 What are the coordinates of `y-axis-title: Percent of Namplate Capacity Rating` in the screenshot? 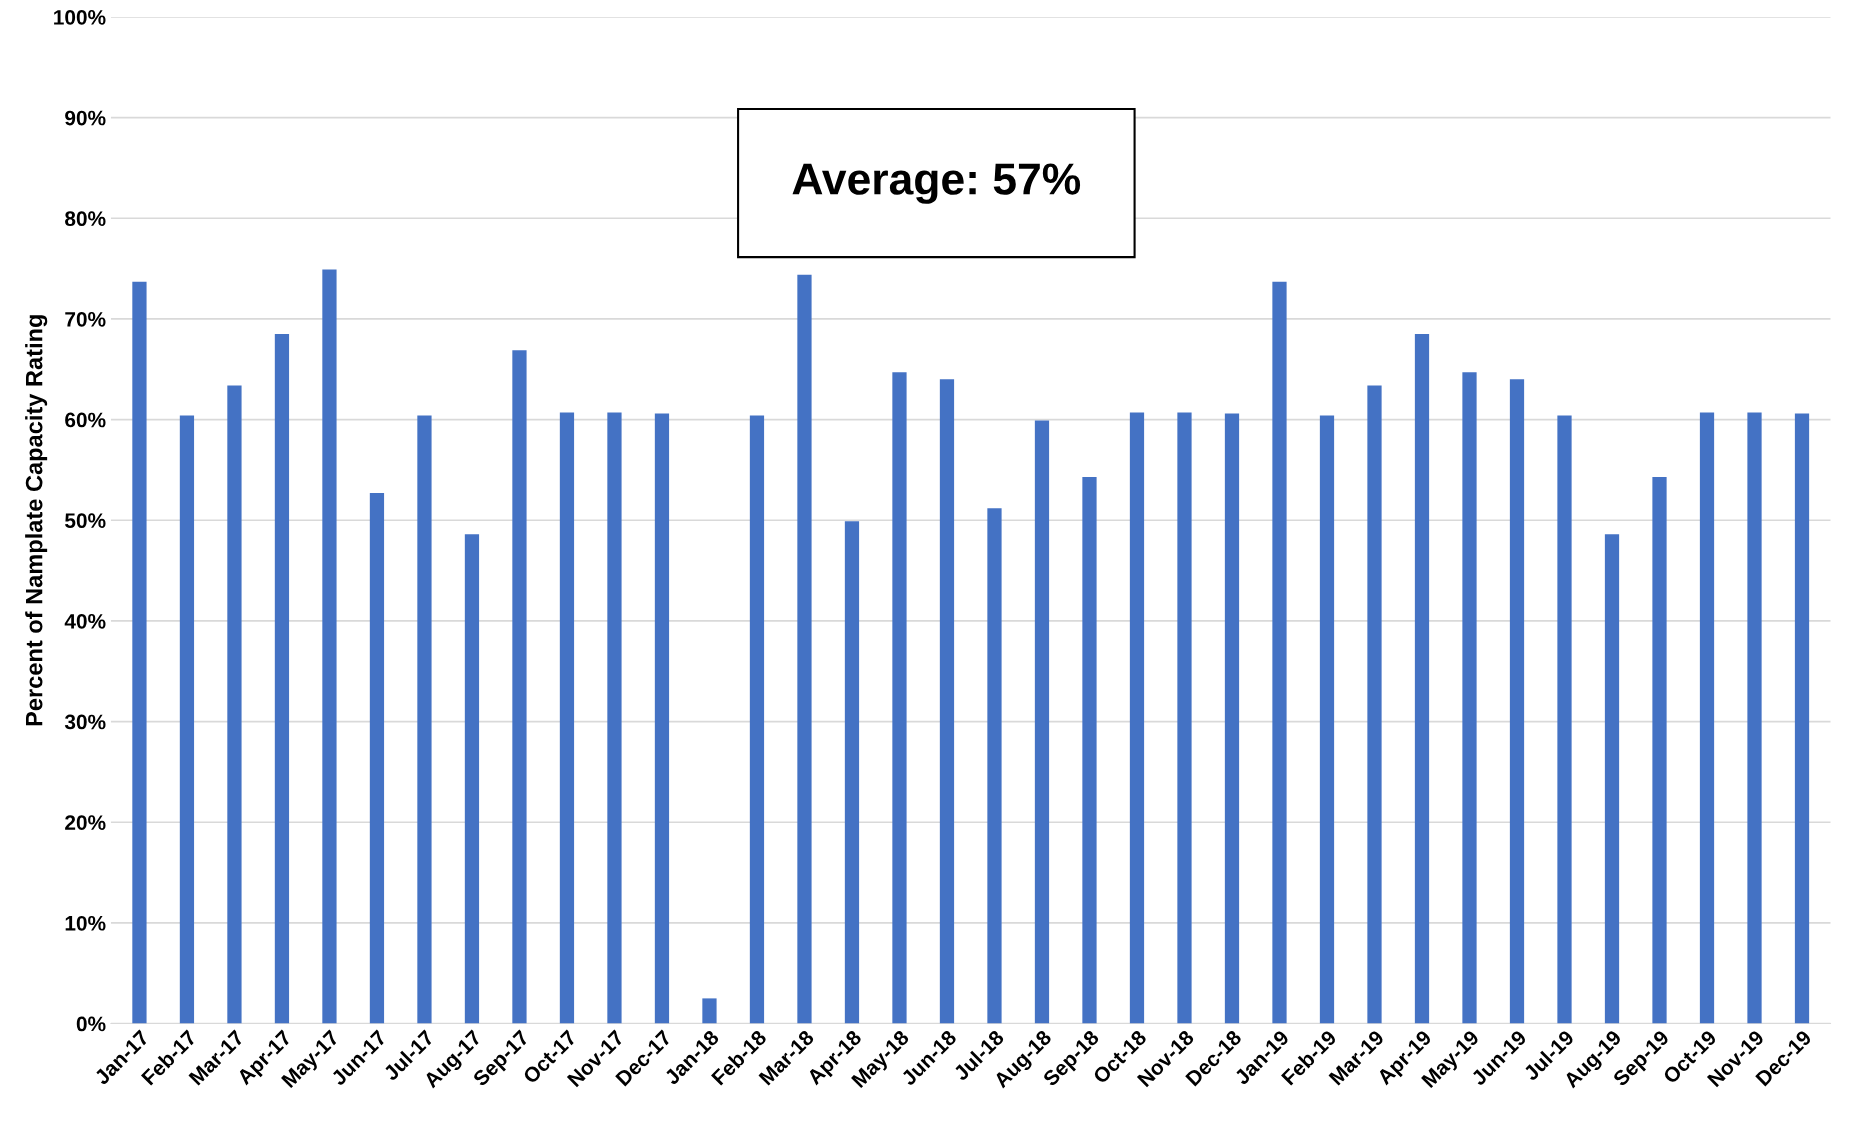 It's located at (36, 520).